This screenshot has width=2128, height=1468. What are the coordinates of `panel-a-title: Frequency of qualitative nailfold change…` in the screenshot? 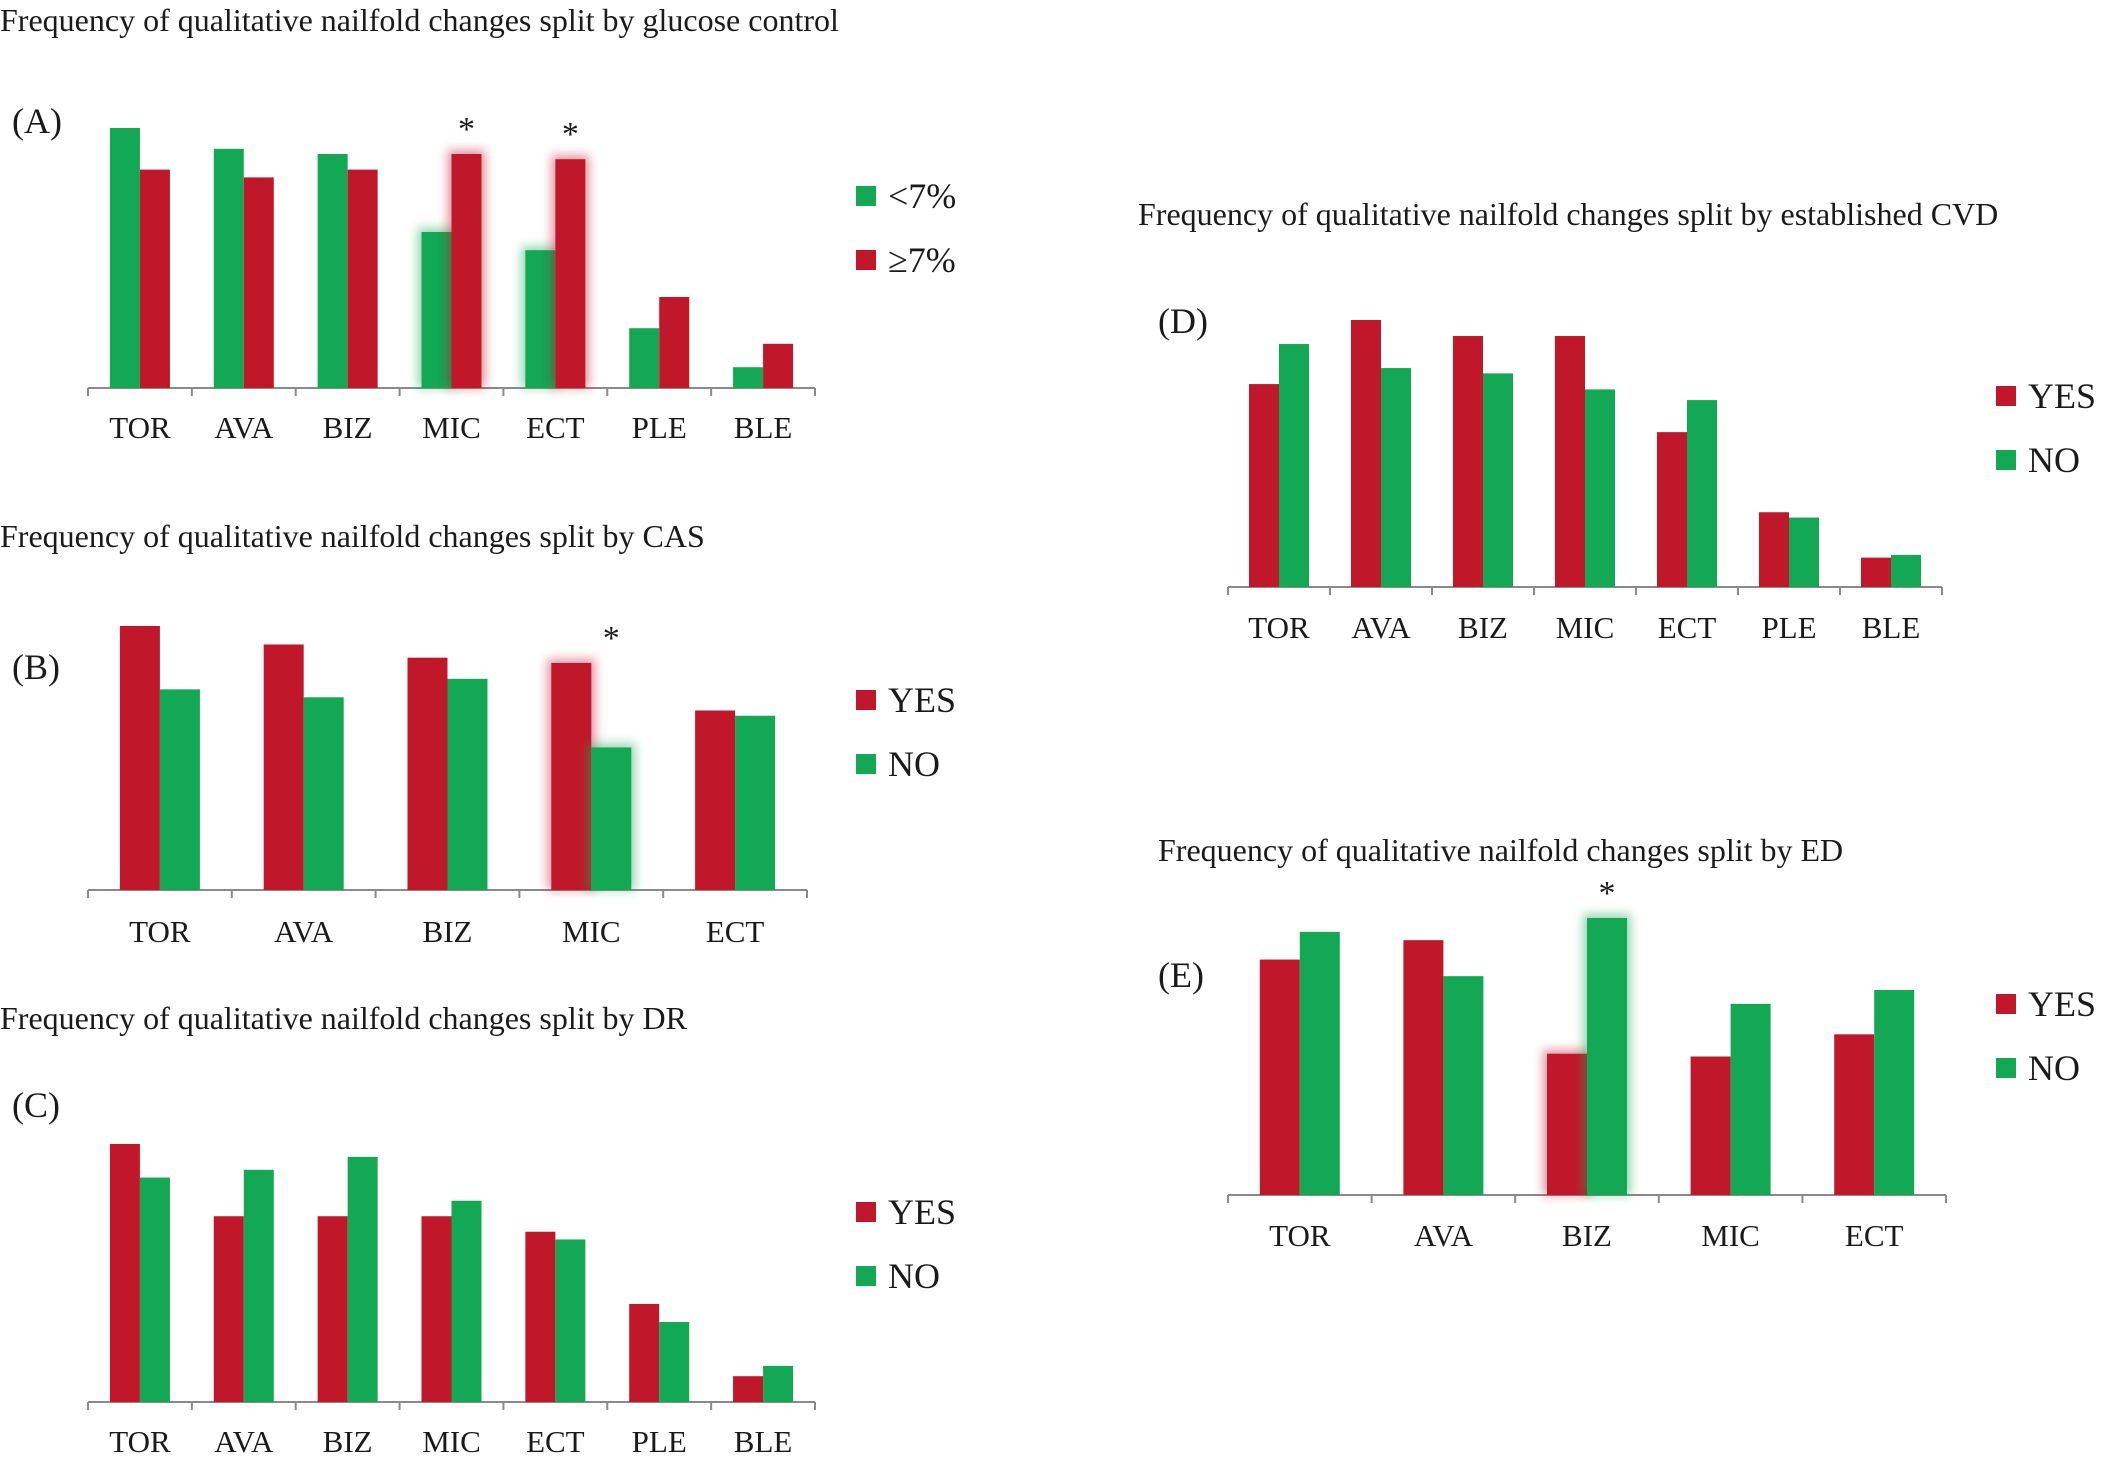 It's located at (419, 20).